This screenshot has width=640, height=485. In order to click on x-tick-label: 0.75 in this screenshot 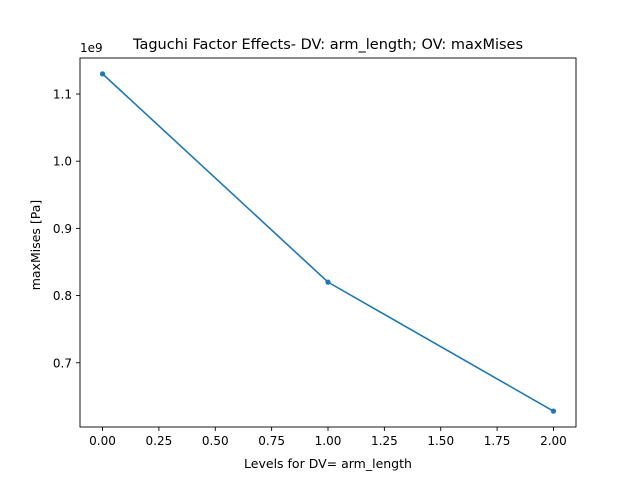, I will do `click(271, 441)`.